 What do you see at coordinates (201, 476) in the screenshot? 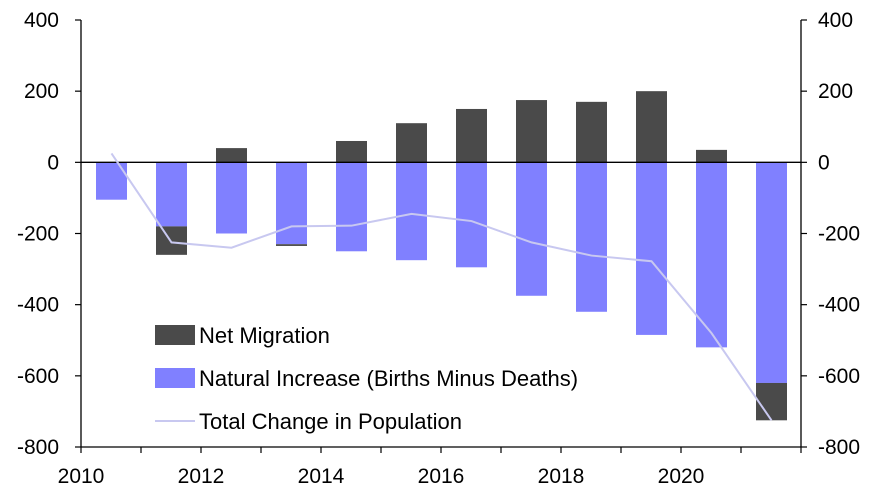
I see `x-tick-label: 2012` at bounding box center [201, 476].